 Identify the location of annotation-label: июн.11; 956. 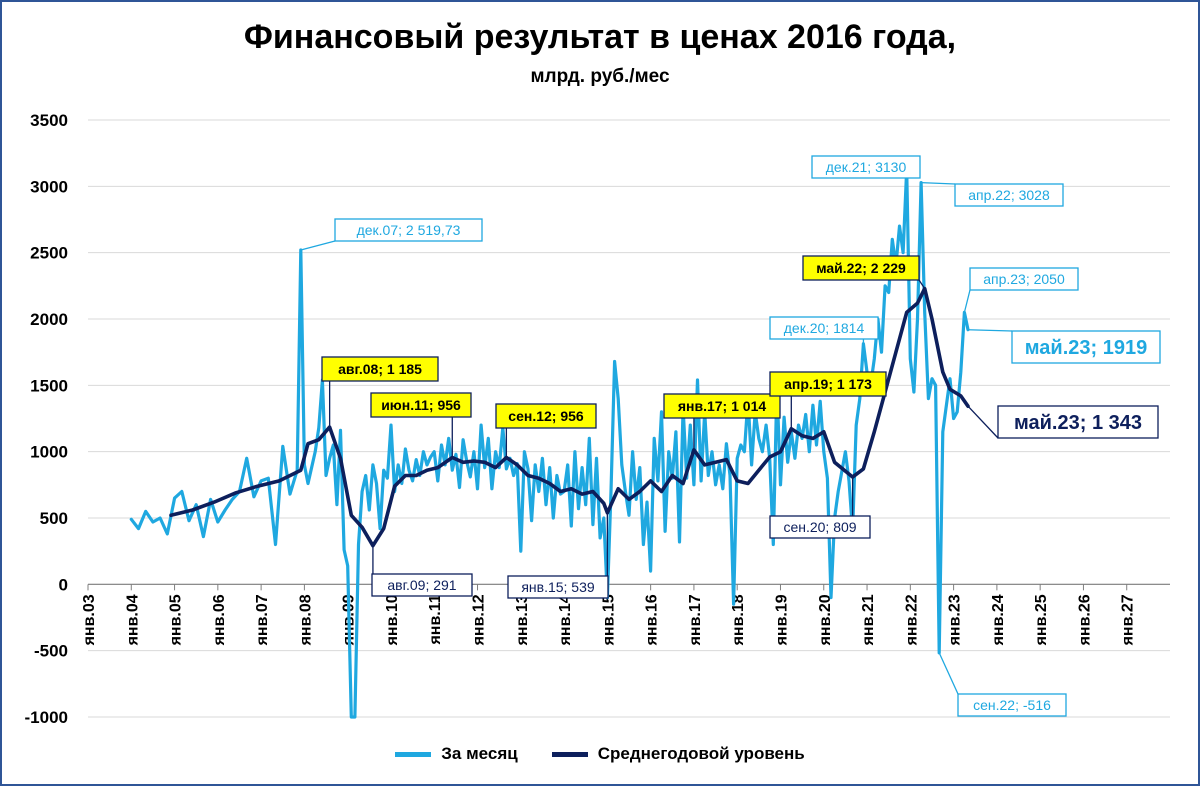
(421, 405).